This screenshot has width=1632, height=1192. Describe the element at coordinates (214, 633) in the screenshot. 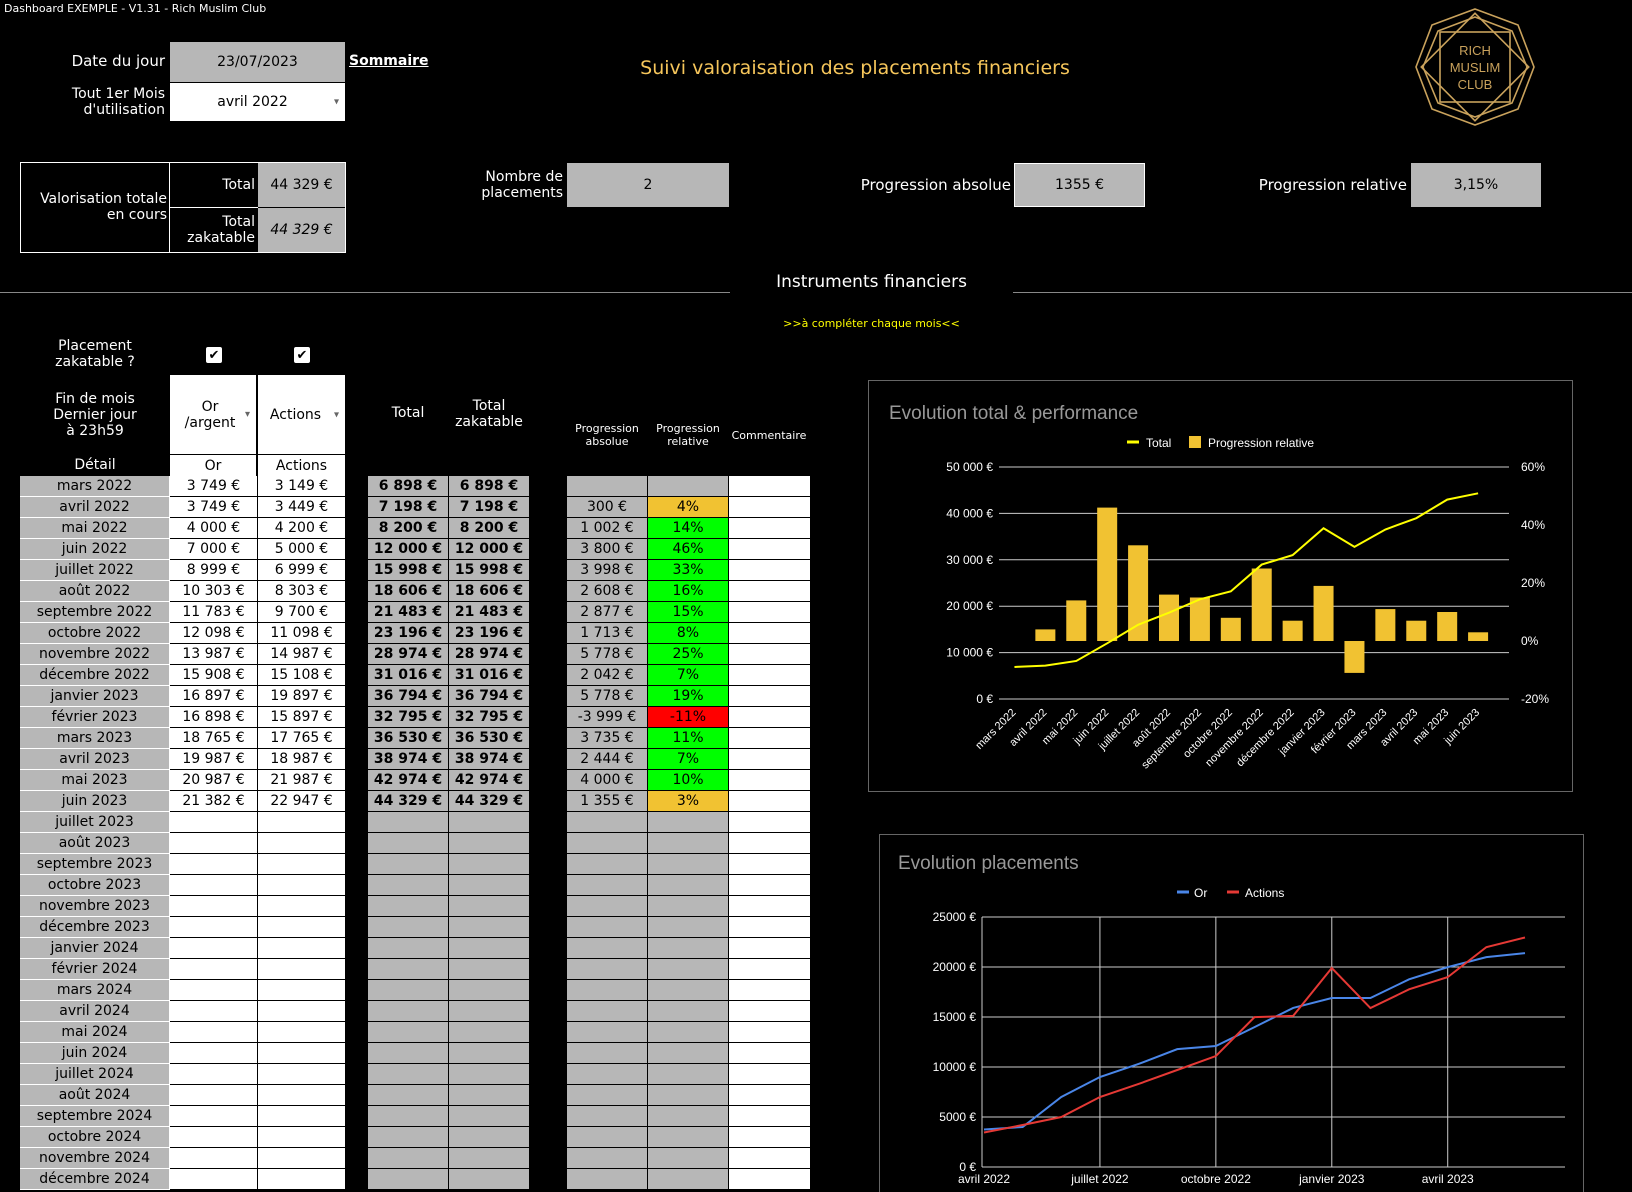

I see `or-cell: 12 098 €` at that location.